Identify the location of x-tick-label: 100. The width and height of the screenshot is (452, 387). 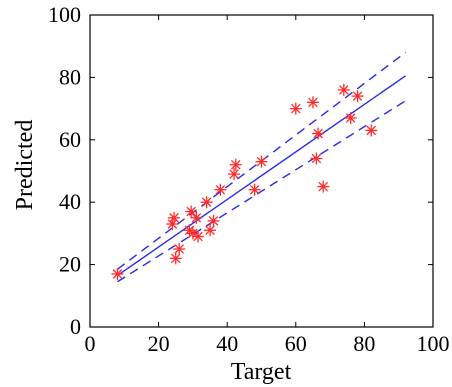
(433, 343).